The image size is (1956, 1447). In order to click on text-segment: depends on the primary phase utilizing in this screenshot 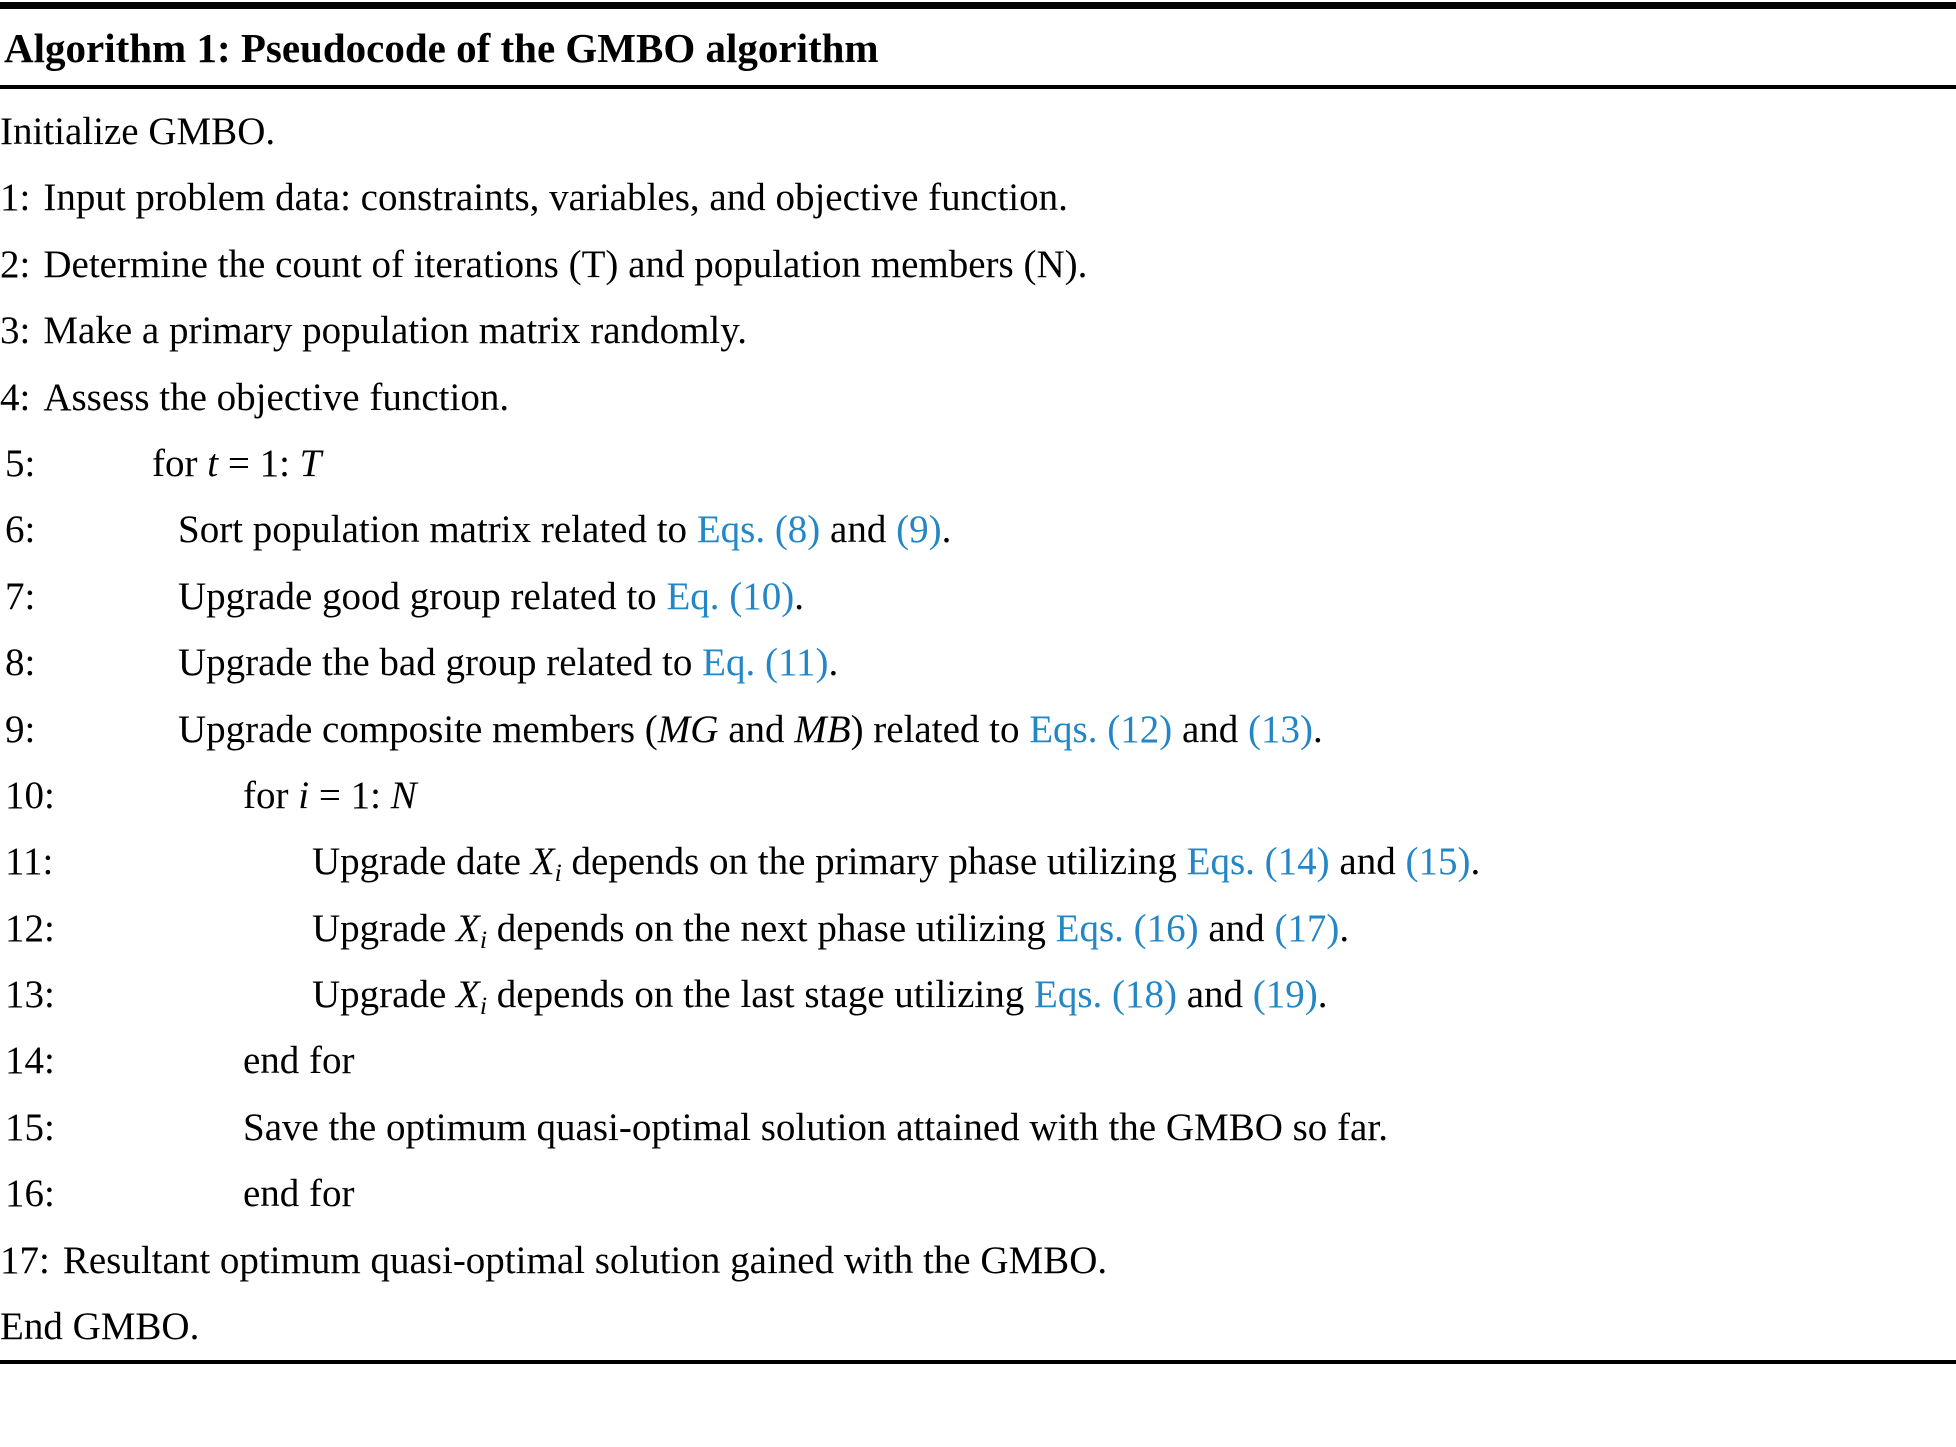, I will do `click(874, 862)`.